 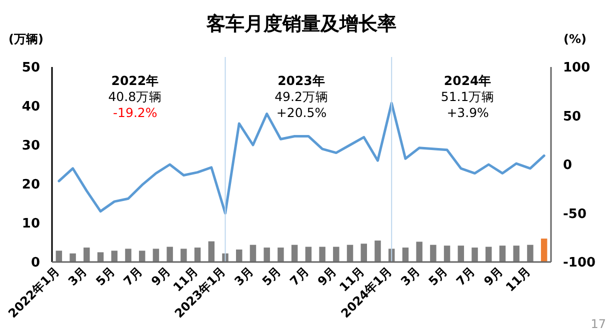 What do you see at coordinates (135, 112) in the screenshot?
I see `annotation: -19.2%` at bounding box center [135, 112].